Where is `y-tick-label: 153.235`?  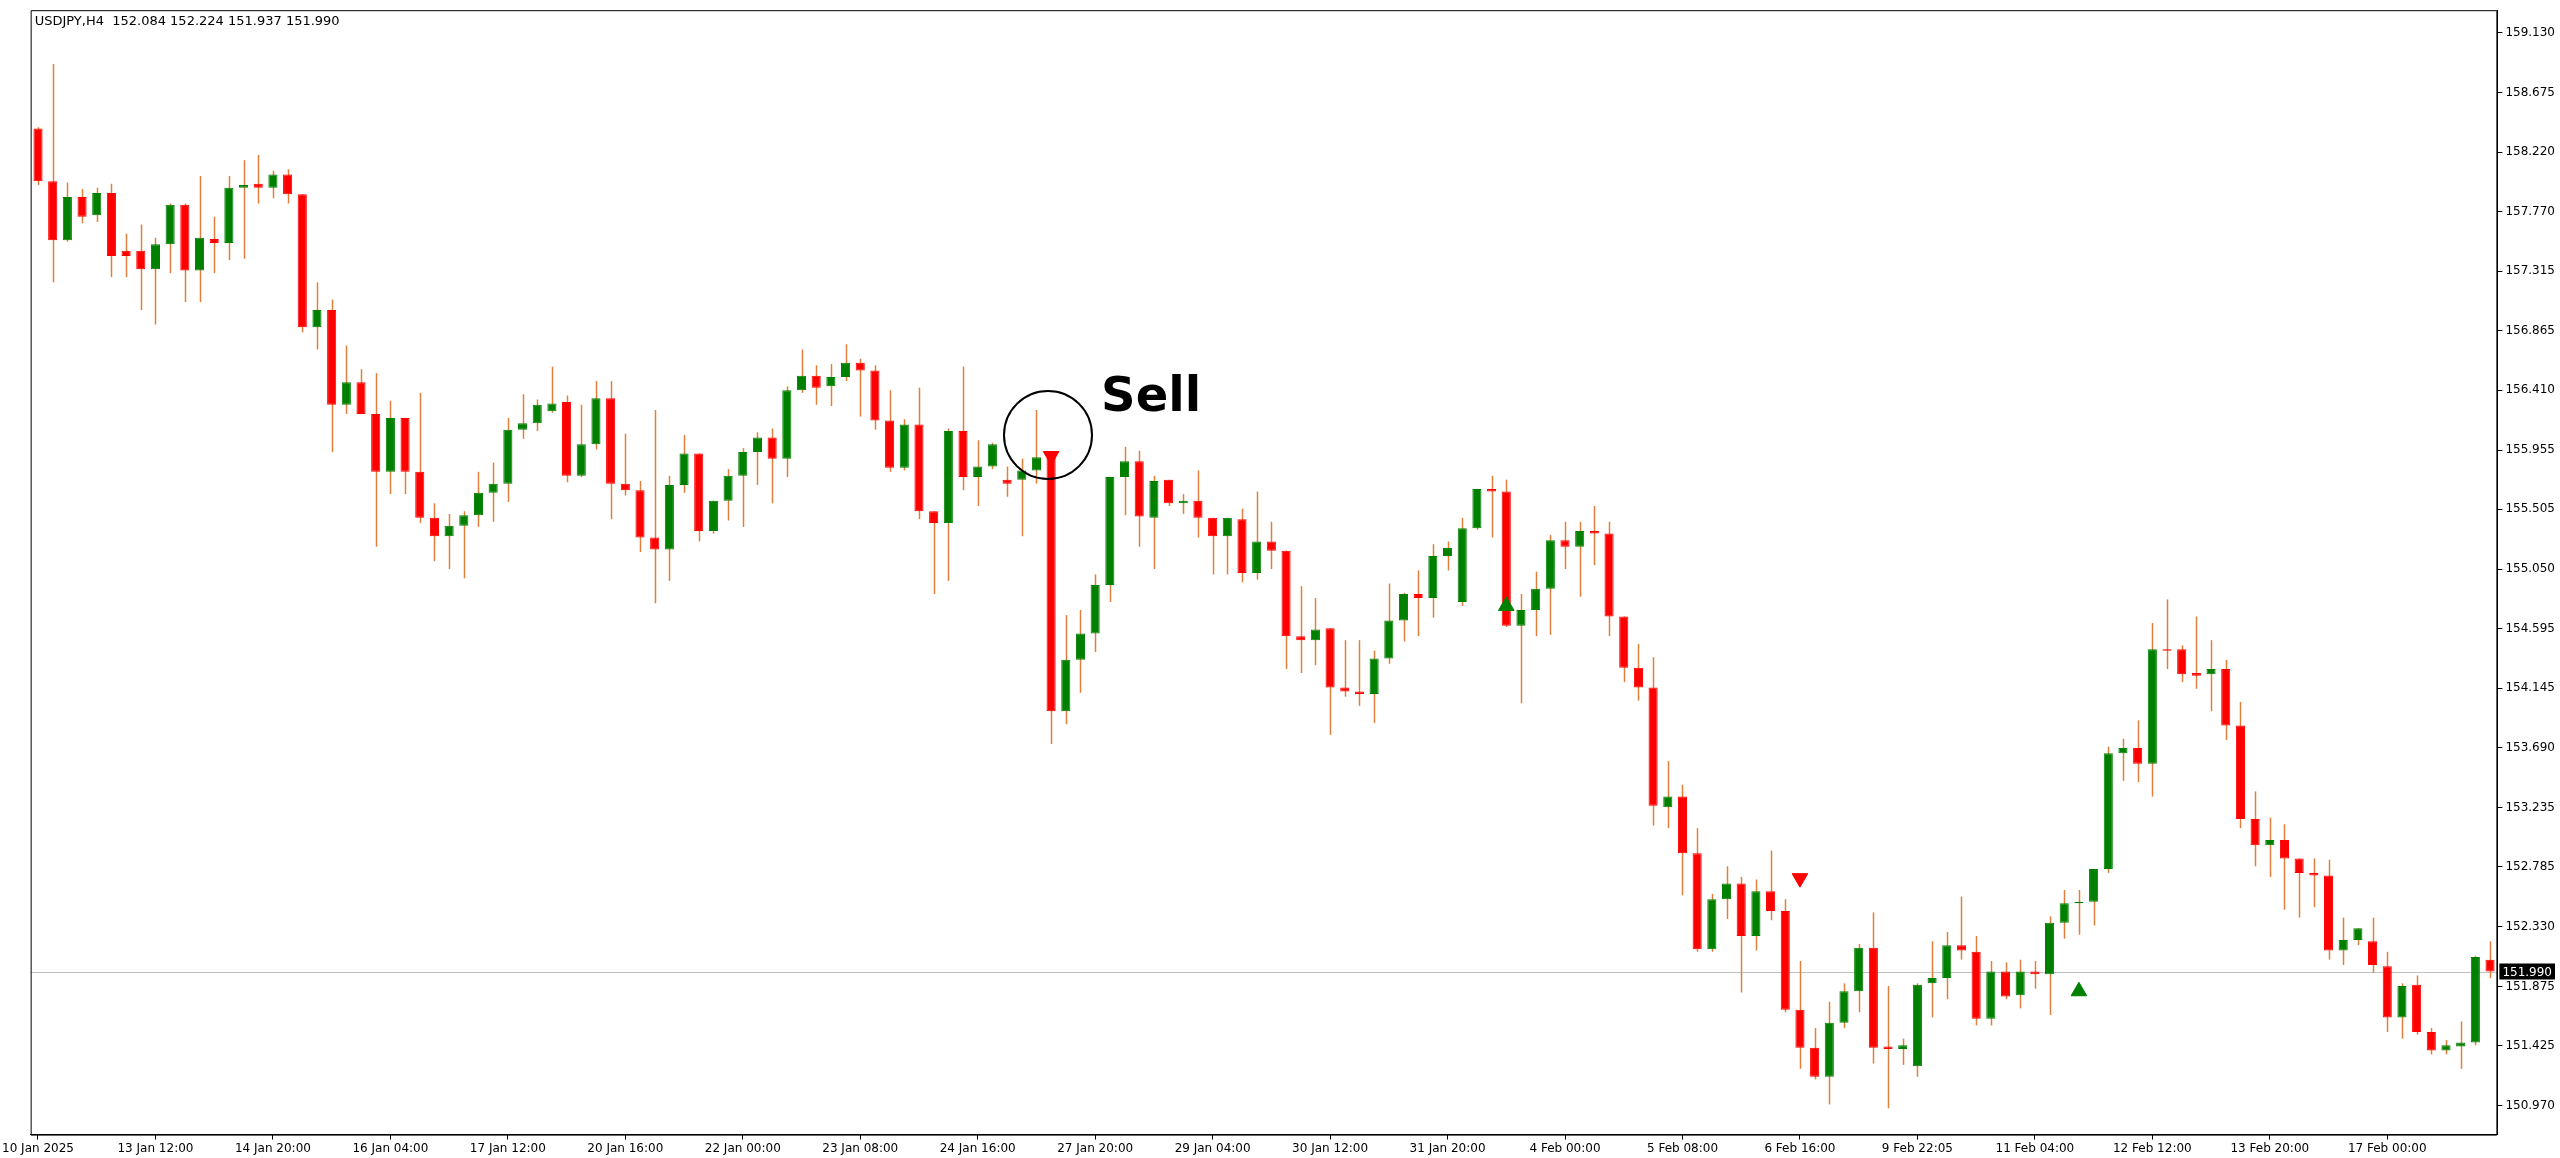 y-tick-label: 153.235 is located at coordinates (2530, 806).